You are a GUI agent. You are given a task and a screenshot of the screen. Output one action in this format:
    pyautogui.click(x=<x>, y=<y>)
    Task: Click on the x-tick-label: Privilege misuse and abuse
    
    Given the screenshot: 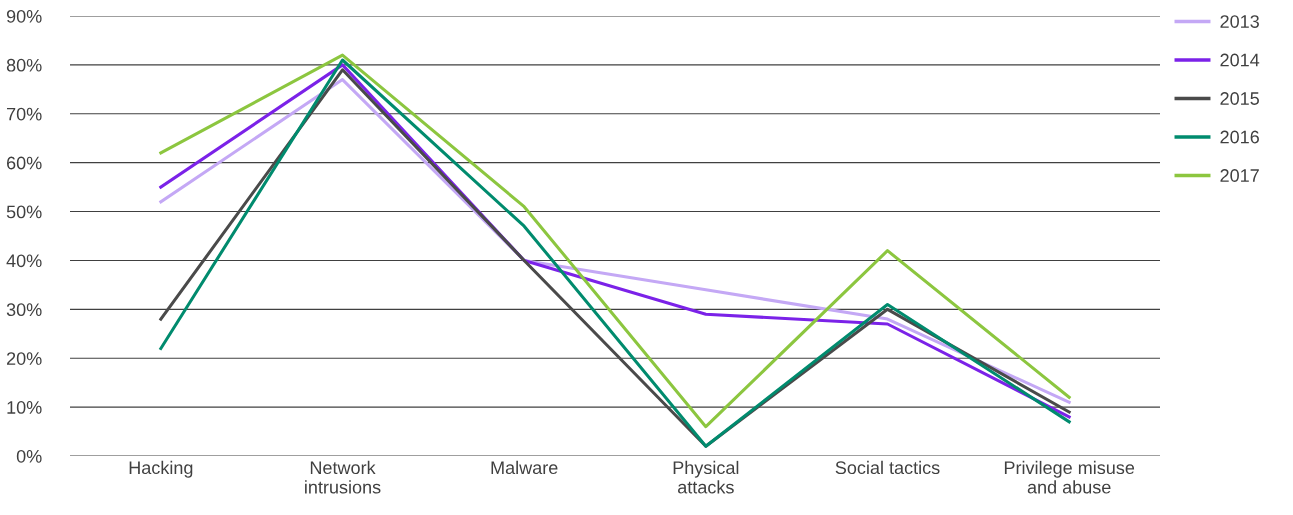 What is the action you would take?
    pyautogui.click(x=1069, y=477)
    